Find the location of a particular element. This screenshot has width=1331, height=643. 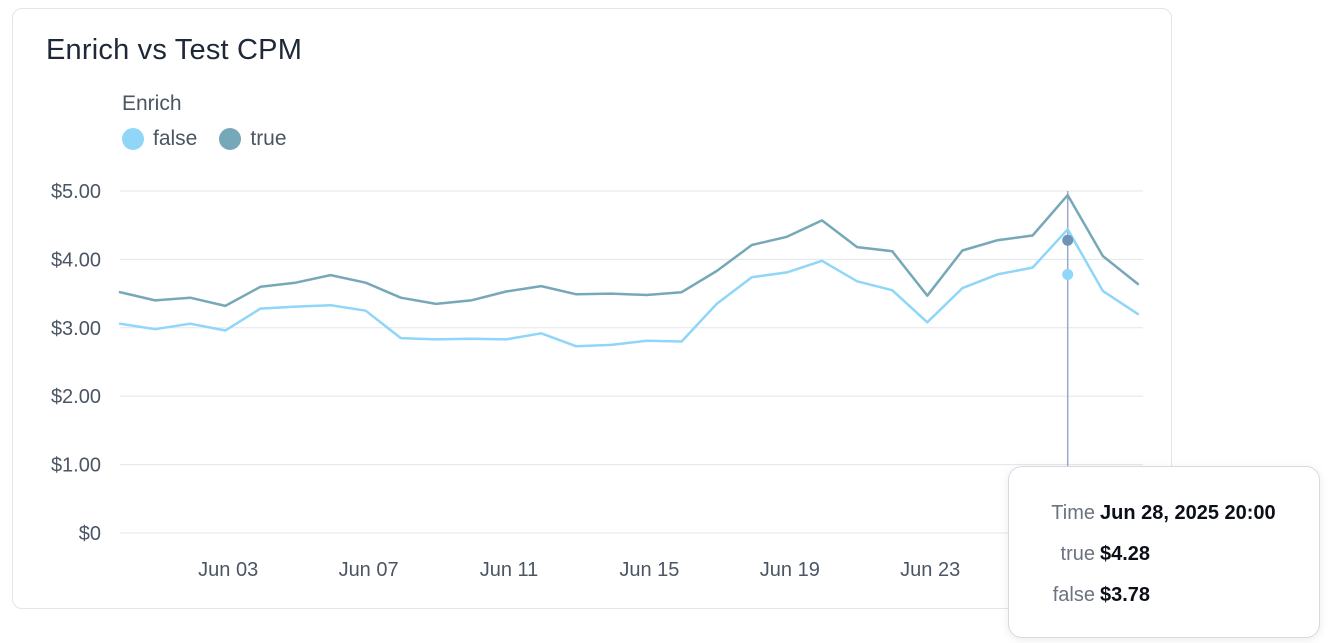

hover-point-true is located at coordinates (1068, 240).